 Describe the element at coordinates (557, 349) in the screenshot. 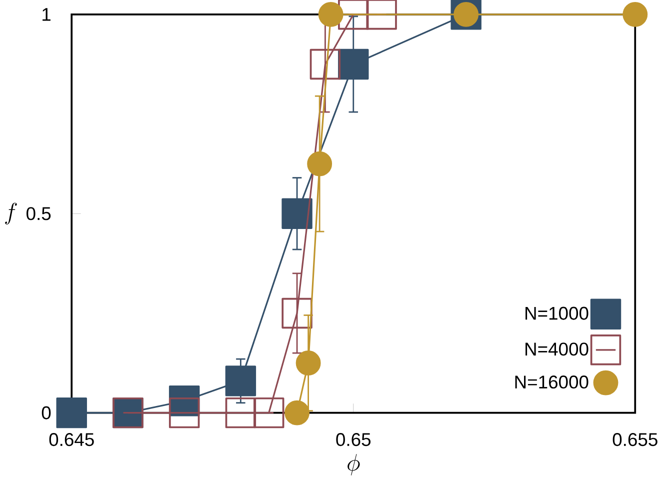

I see `legend-label: N=4000` at that location.